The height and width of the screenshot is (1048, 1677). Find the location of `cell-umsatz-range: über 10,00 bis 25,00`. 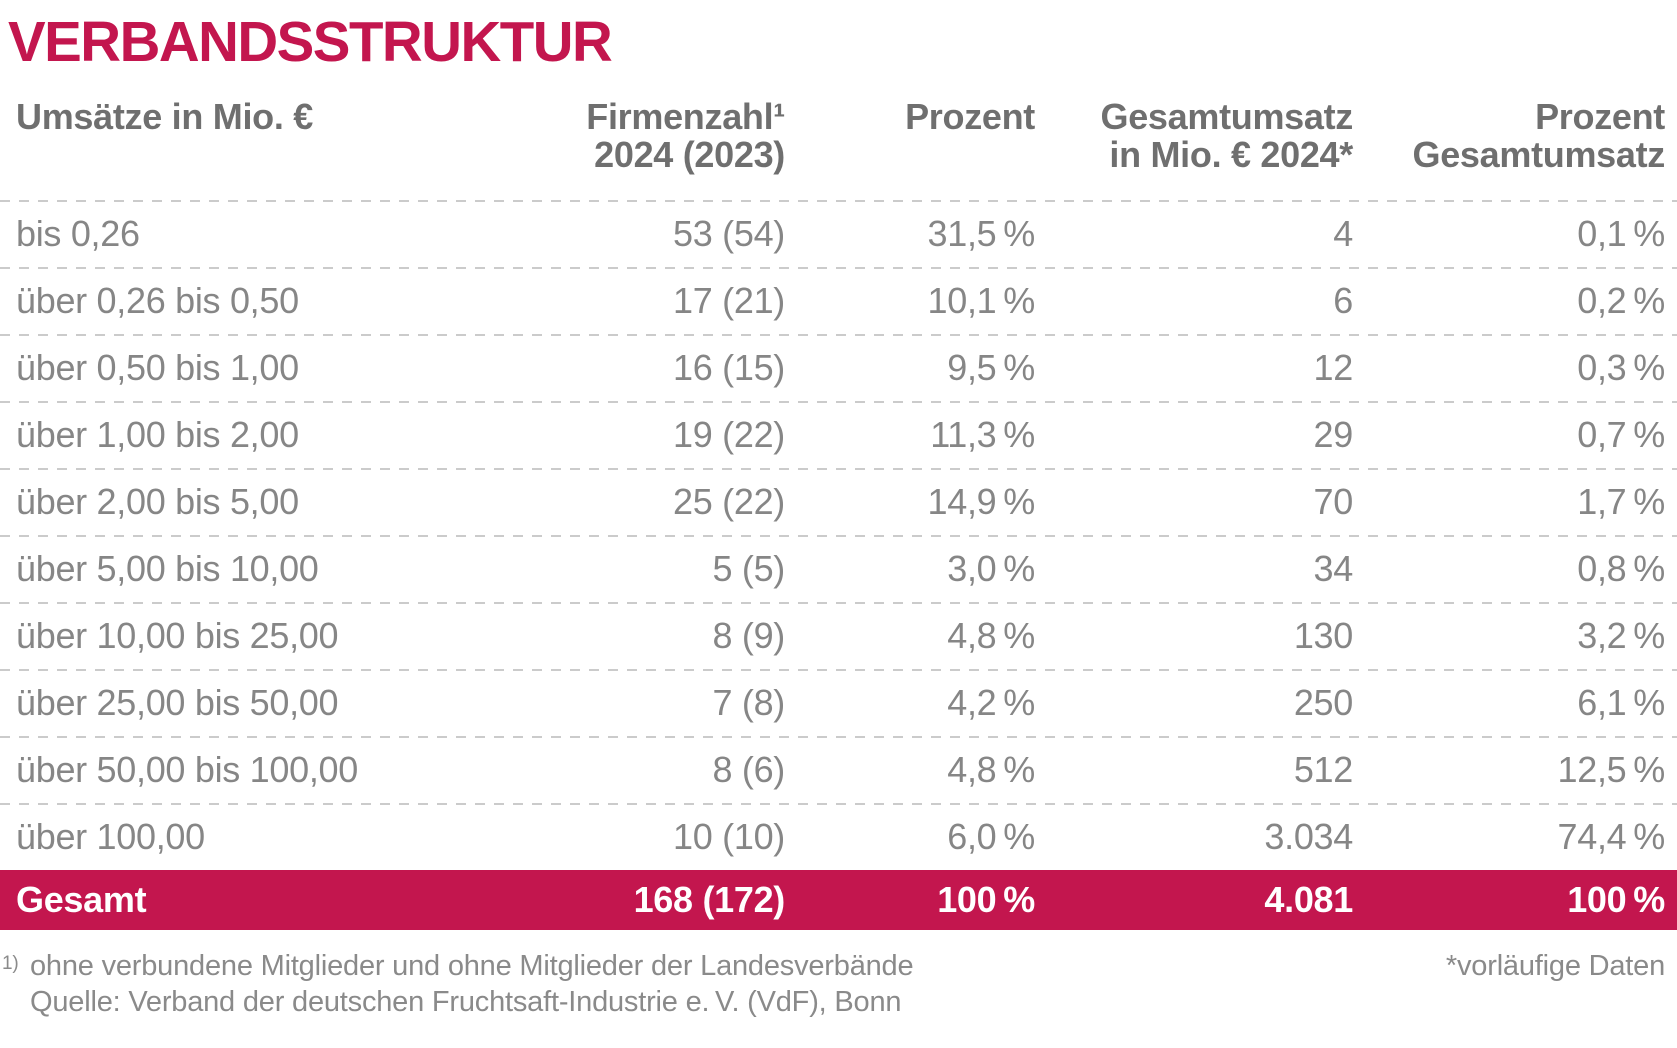

cell-umsatz-range: über 10,00 bis 25,00 is located at coordinates (177, 635).